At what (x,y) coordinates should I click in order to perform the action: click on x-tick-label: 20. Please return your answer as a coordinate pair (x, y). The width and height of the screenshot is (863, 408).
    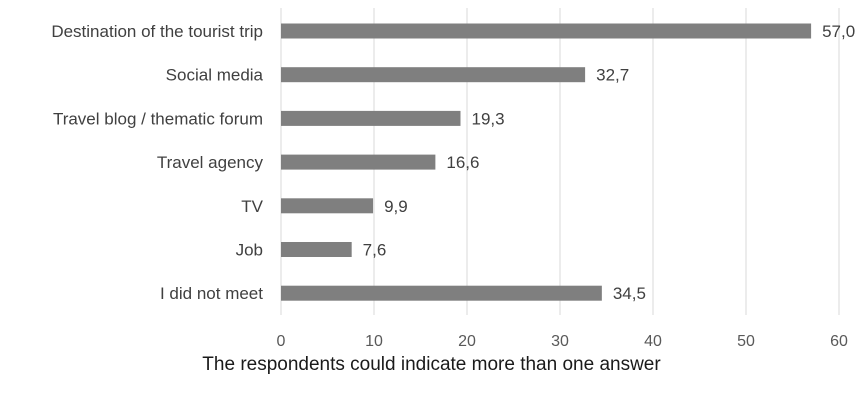
    Looking at the image, I should click on (467, 341).